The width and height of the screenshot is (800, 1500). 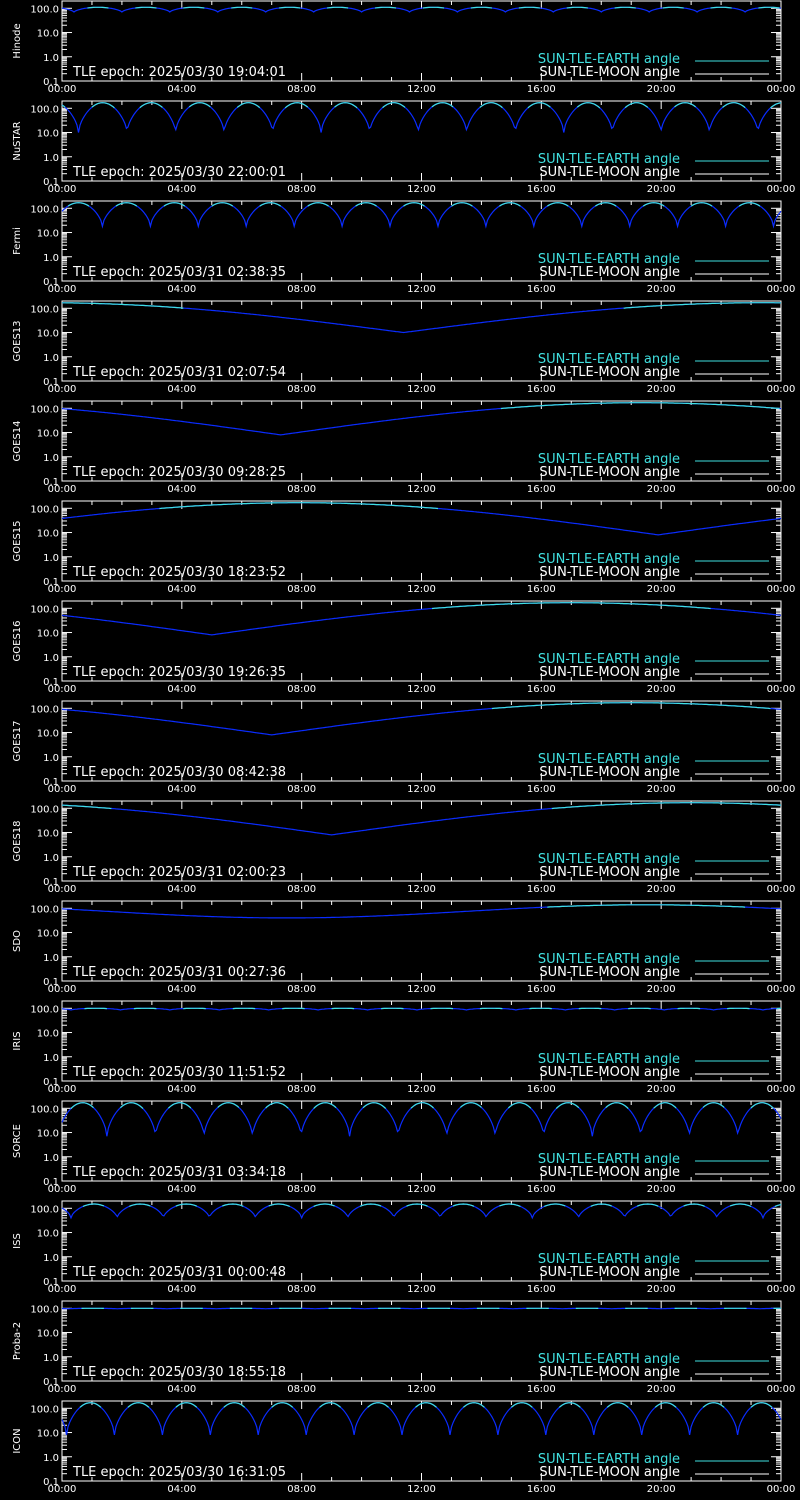 What do you see at coordinates (17, 540) in the screenshot?
I see `satellite-name: GOES15` at bounding box center [17, 540].